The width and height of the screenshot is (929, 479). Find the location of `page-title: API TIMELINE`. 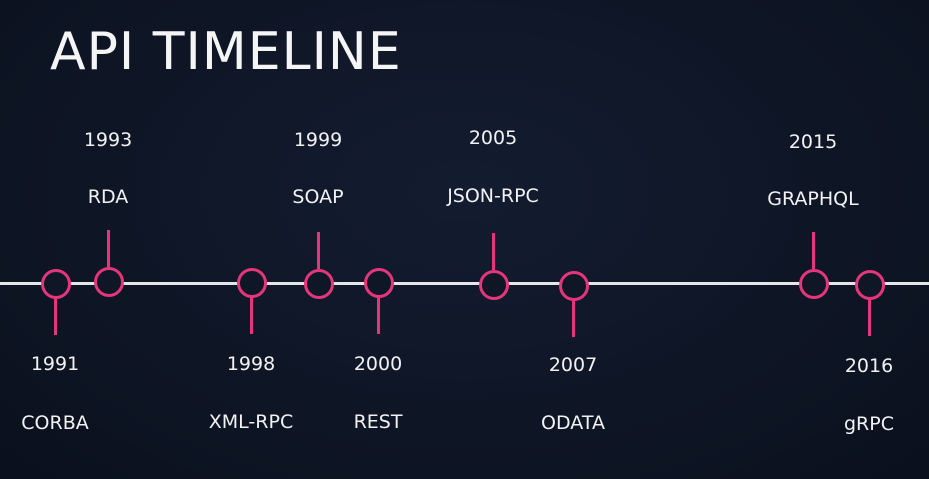

page-title: API TIMELINE is located at coordinates (226, 52).